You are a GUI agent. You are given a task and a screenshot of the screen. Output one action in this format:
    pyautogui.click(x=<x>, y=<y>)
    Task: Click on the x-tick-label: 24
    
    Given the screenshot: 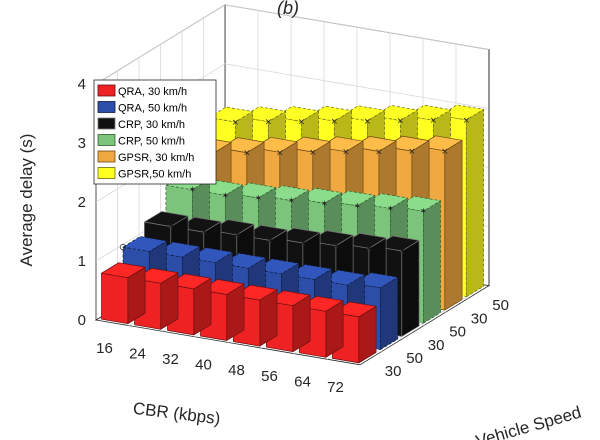 What is the action you would take?
    pyautogui.click(x=137, y=353)
    